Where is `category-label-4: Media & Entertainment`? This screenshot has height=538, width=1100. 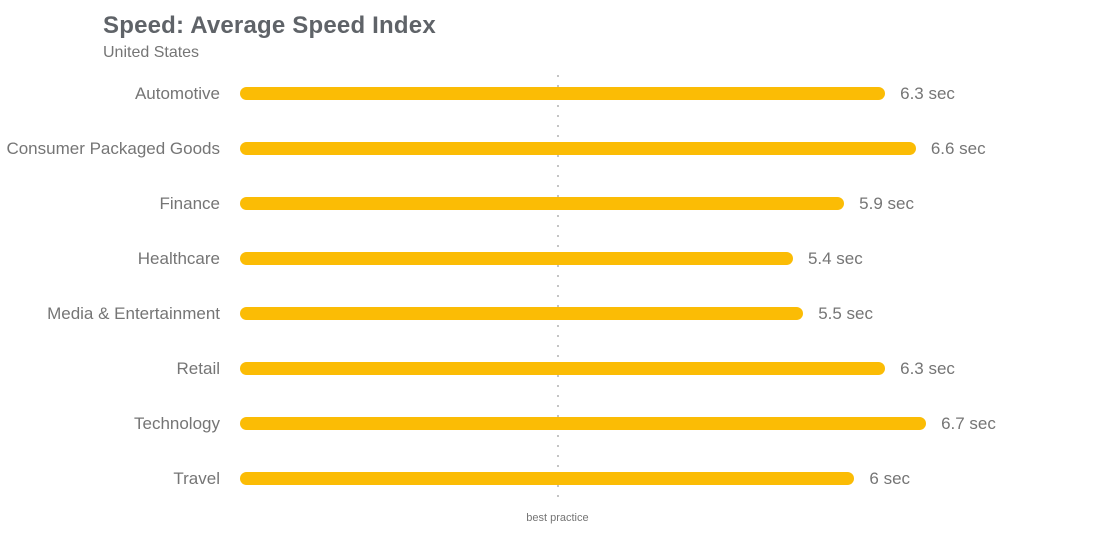
category-label-4: Media & Entertainment is located at coordinates (133, 313).